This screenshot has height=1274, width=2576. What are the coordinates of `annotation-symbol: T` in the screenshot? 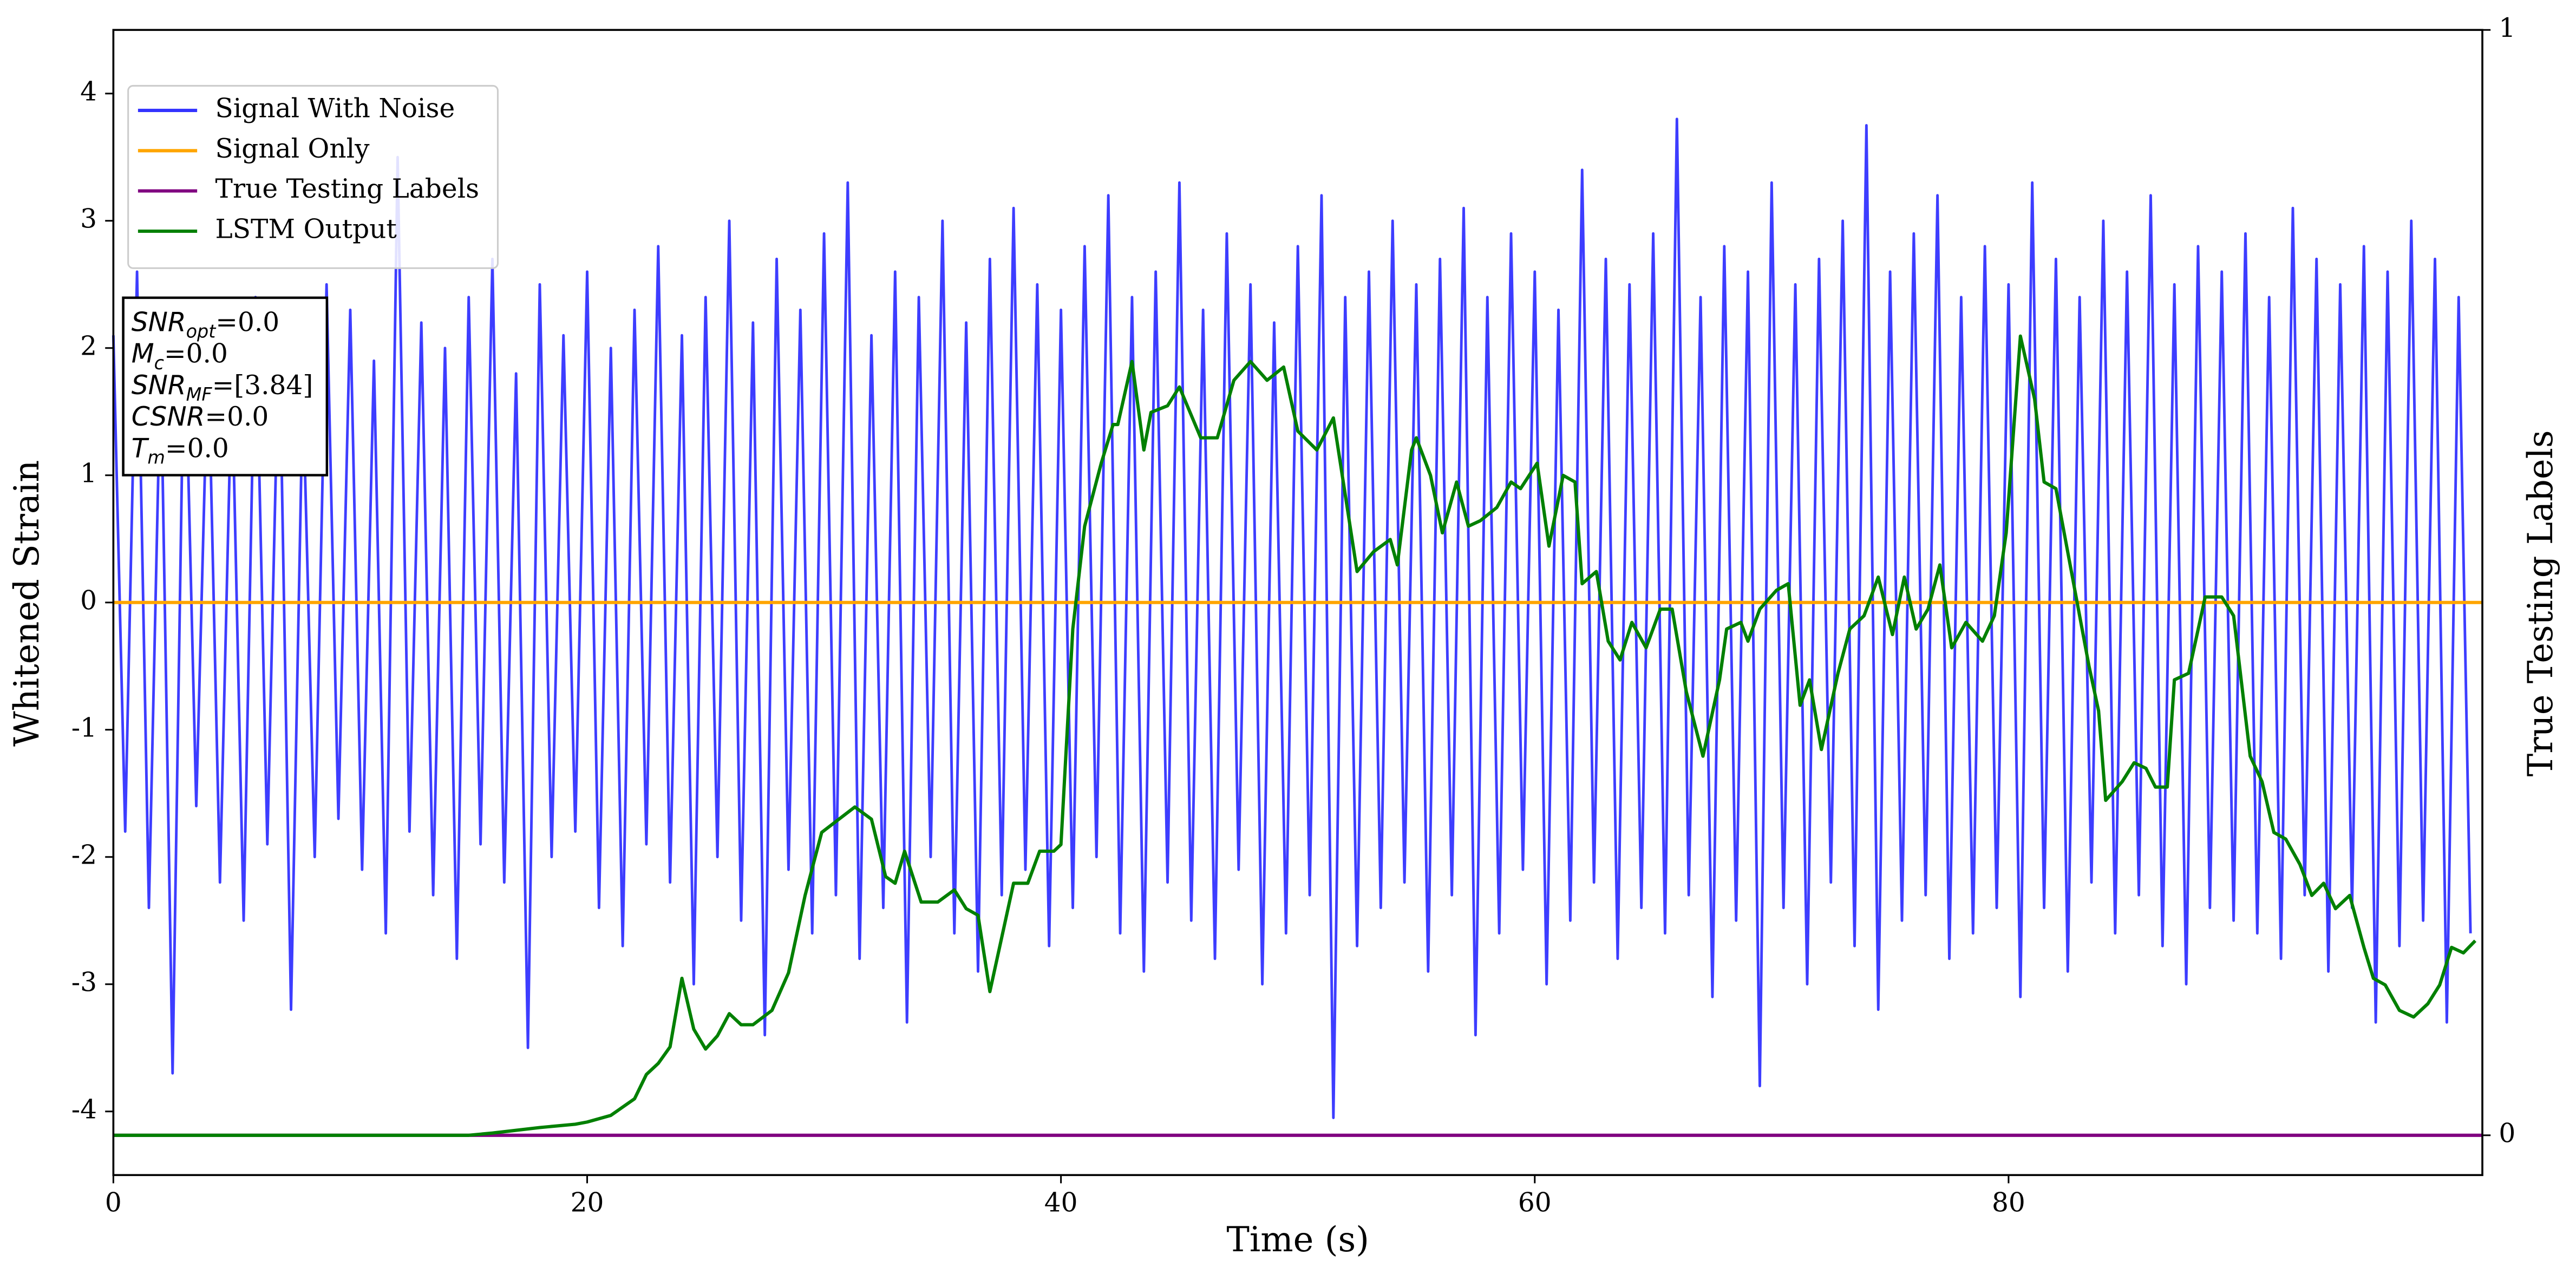 It's located at (140, 448).